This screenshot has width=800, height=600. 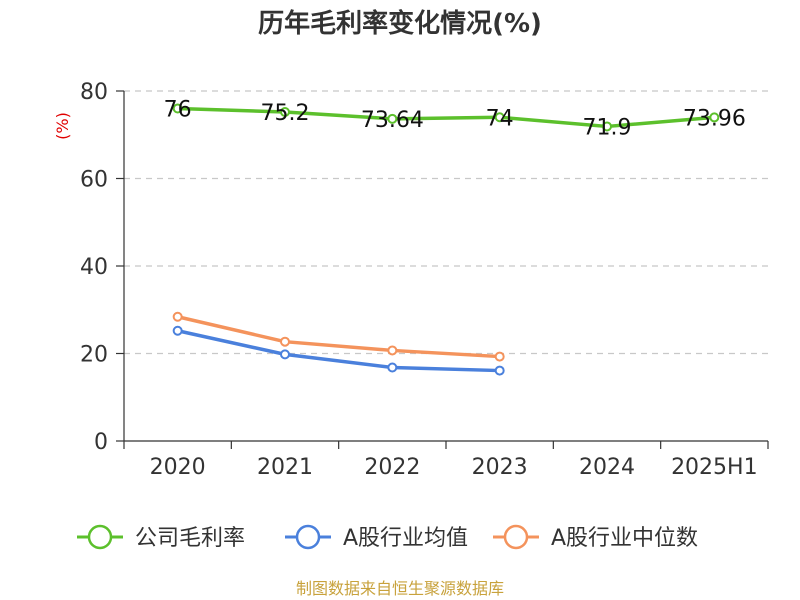 I want to click on data-label: 74, so click(x=500, y=118).